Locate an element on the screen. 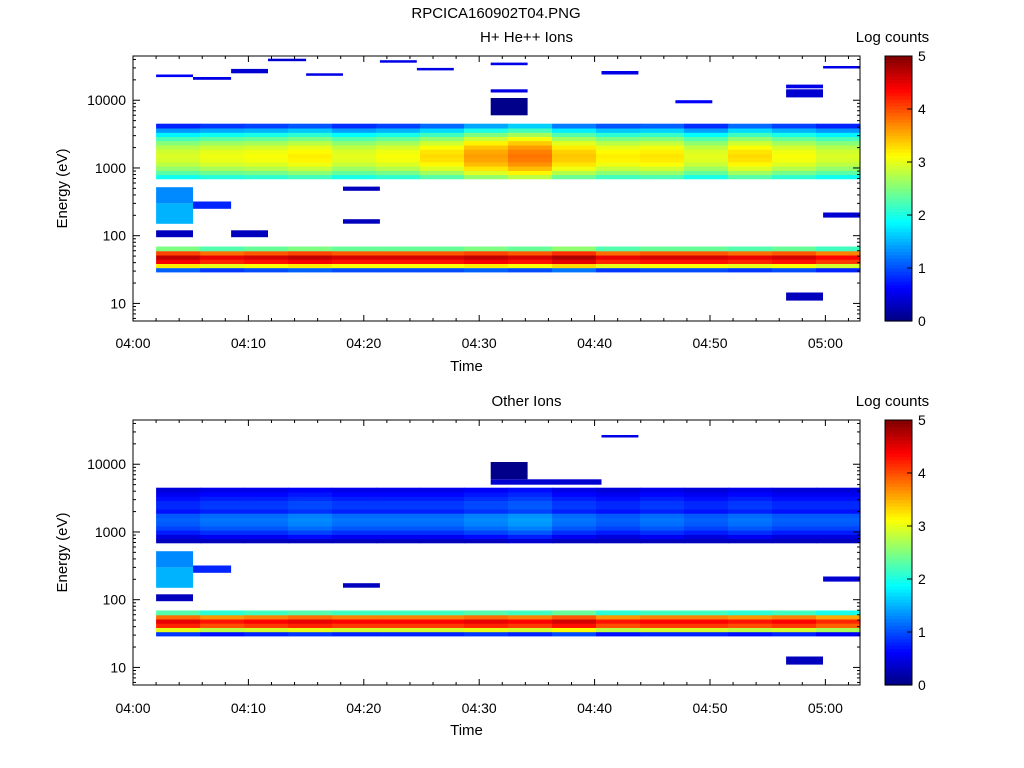 This screenshot has width=1024, height=768. figure-title: RPCICA160902T04.PNG is located at coordinates (495, 13).